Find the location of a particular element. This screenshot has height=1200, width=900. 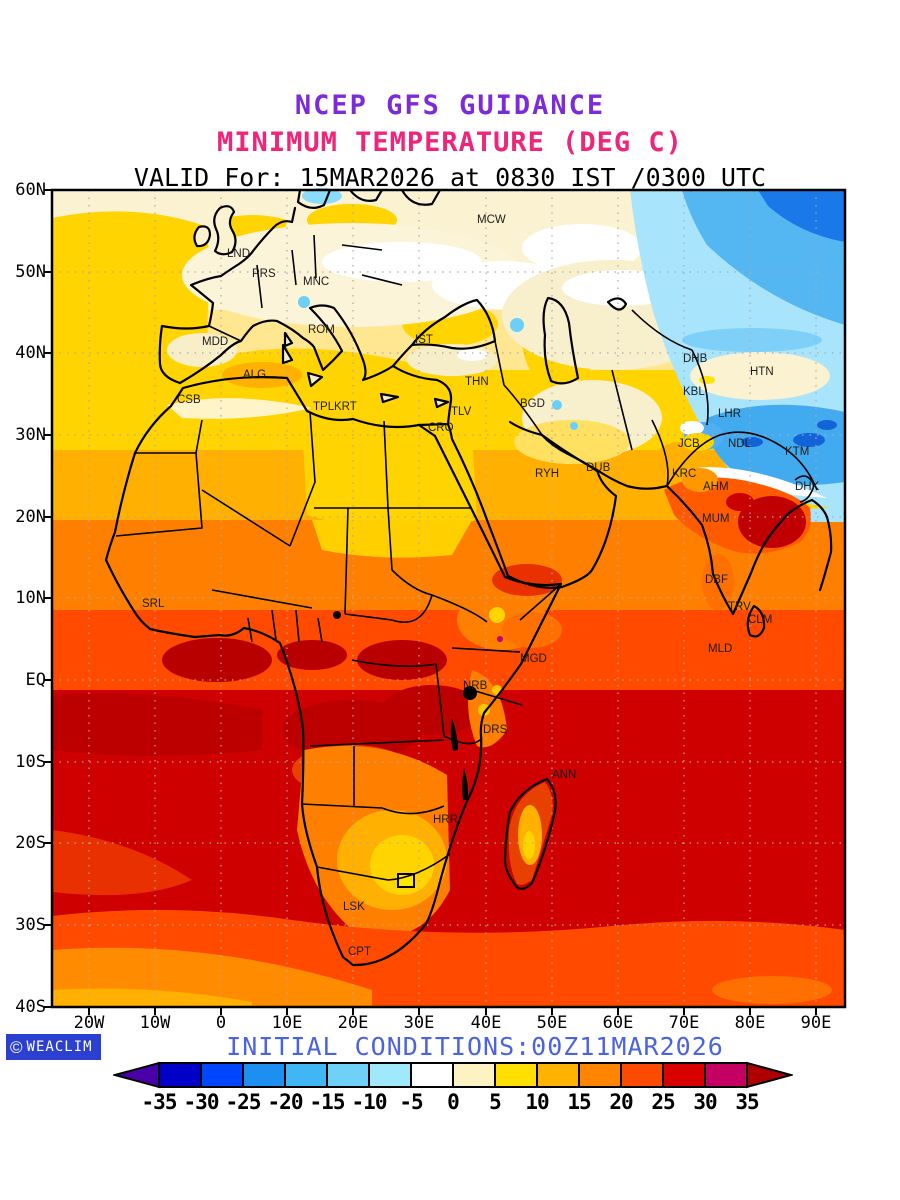

city-label-tlv: TLV is located at coordinates (461, 412).